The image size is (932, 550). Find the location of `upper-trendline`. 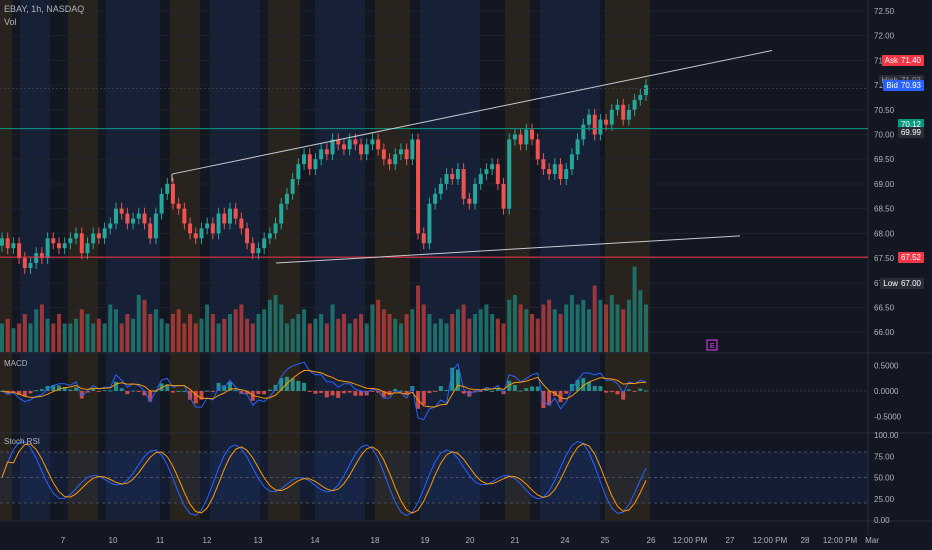

upper-trendline is located at coordinates (472, 112).